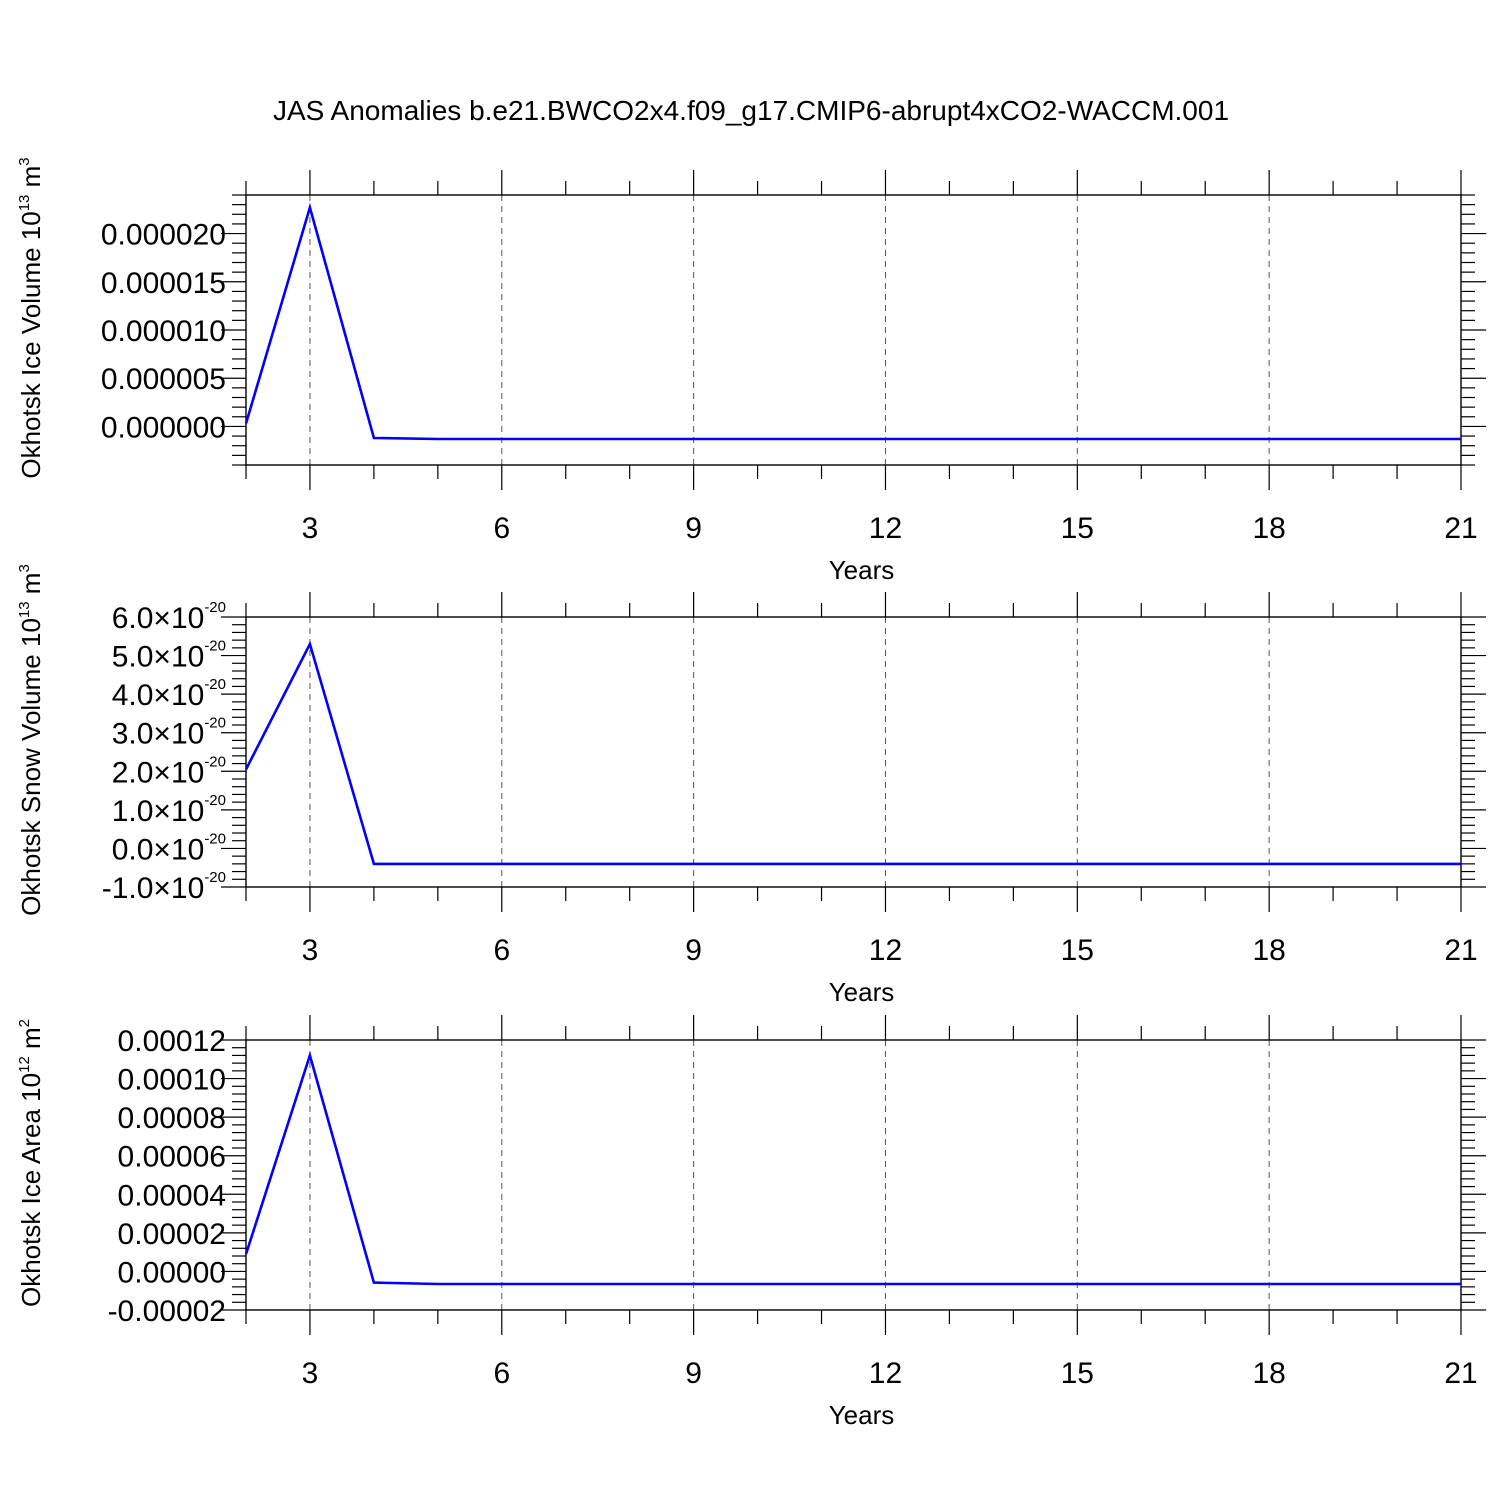 The width and height of the screenshot is (1500, 1500). I want to click on y-tick-label: 0.00000, so click(172, 1272).